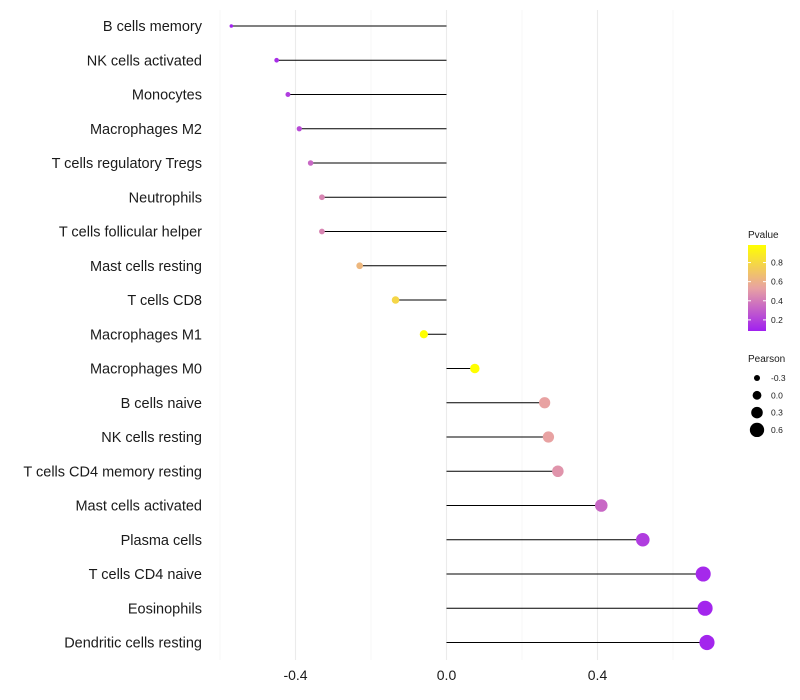  What do you see at coordinates (777, 263) in the screenshot?
I see `pvalue-tick-label: 0.8` at bounding box center [777, 263].